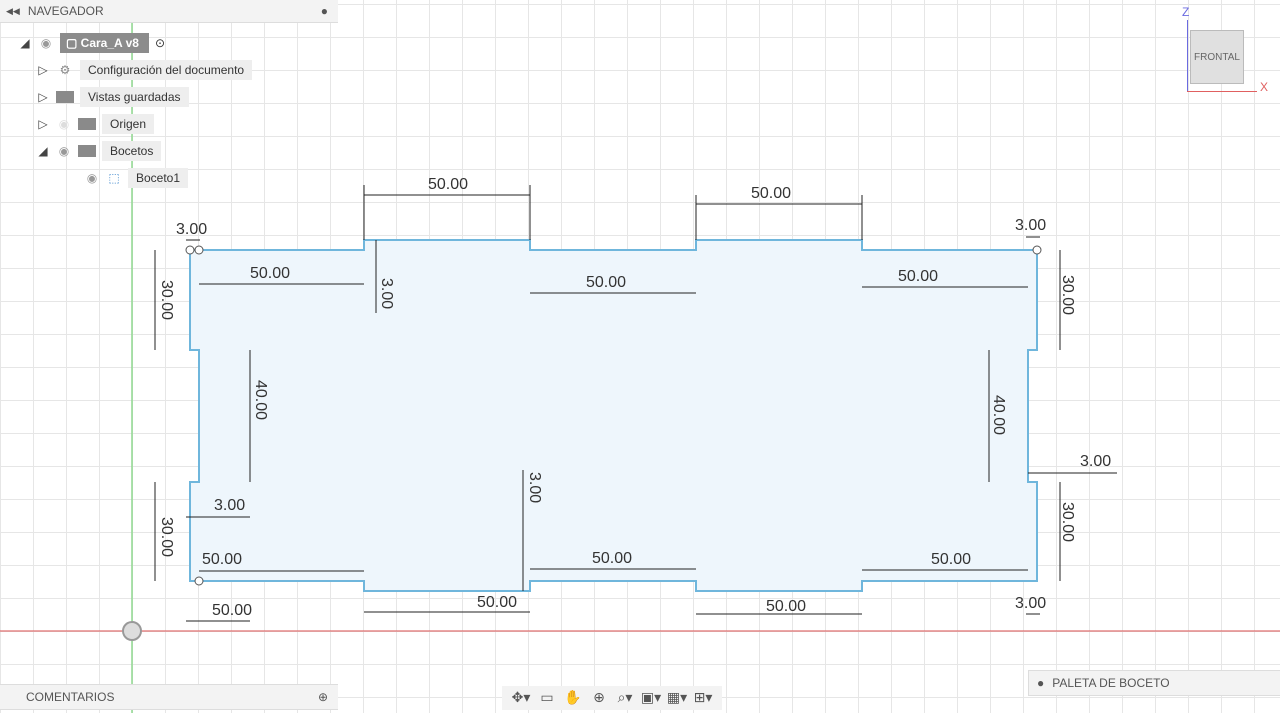 The width and height of the screenshot is (1280, 713). I want to click on look-at-icon: ▭, so click(547, 698).